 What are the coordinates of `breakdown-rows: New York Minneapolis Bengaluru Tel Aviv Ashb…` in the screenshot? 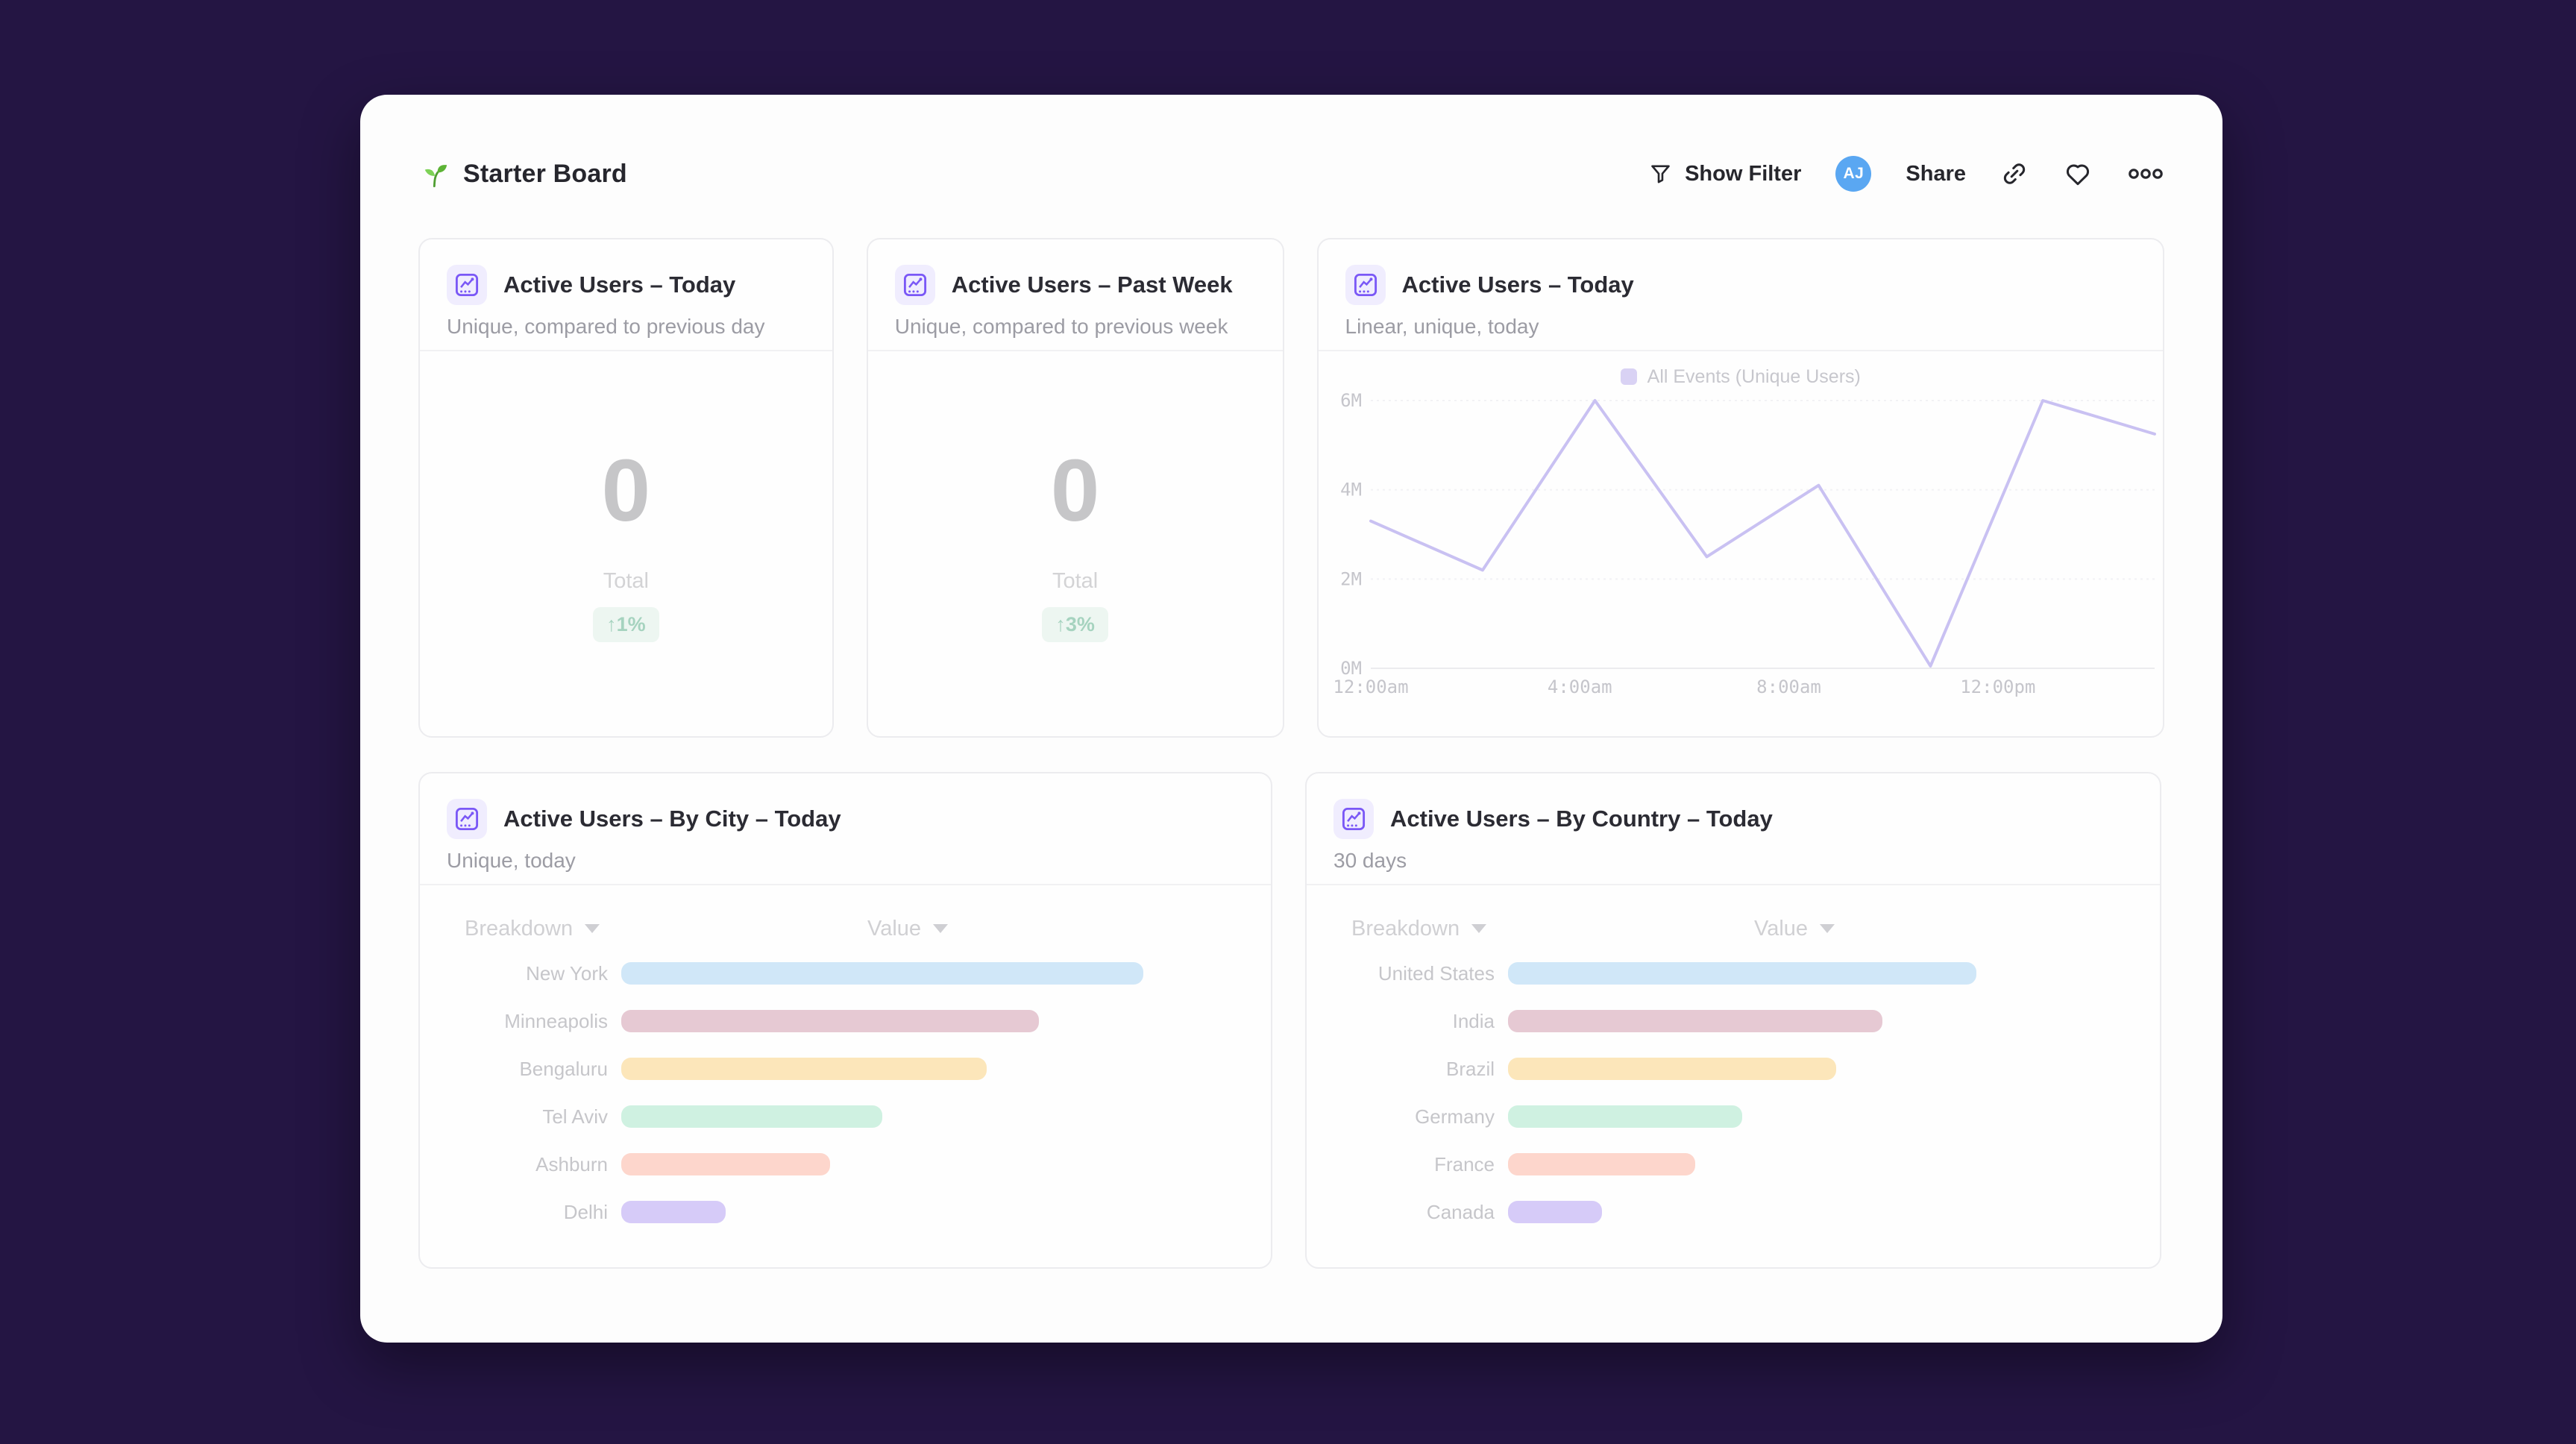 It's located at (846, 1093).